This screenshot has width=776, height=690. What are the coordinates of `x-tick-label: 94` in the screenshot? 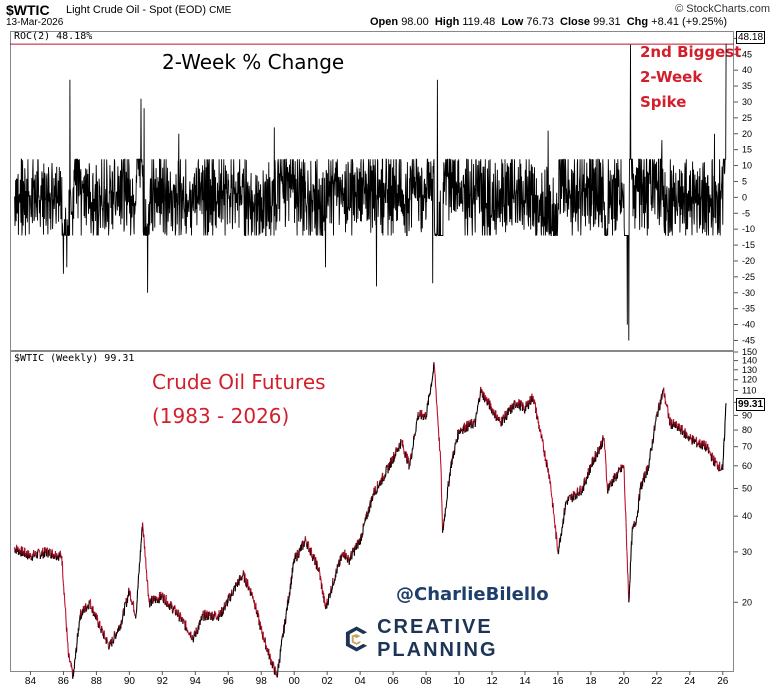 It's located at (196, 681).